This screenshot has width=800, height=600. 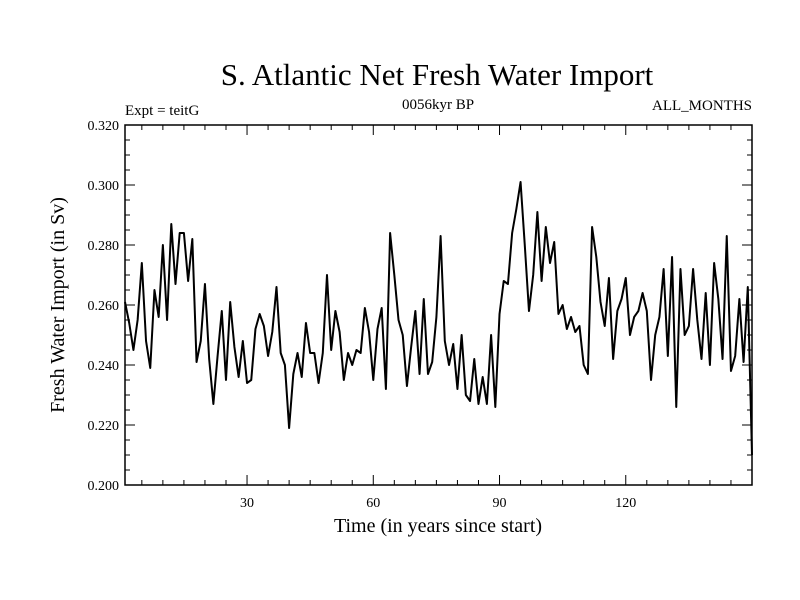 What do you see at coordinates (437, 74) in the screenshot?
I see `chart-title: S. Atlantic Net Fresh Water Import` at bounding box center [437, 74].